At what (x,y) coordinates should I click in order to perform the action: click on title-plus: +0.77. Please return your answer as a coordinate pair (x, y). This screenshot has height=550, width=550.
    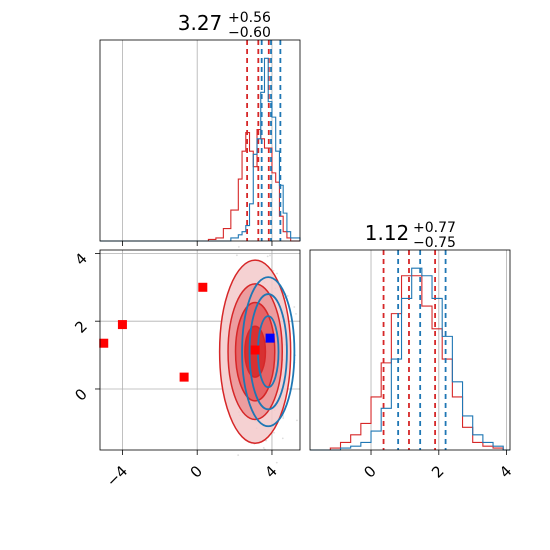
    Looking at the image, I should click on (434, 228).